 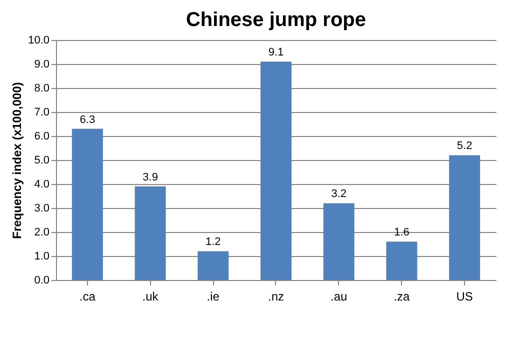 I want to click on y-tick-label: 5.0, so click(x=42, y=160).